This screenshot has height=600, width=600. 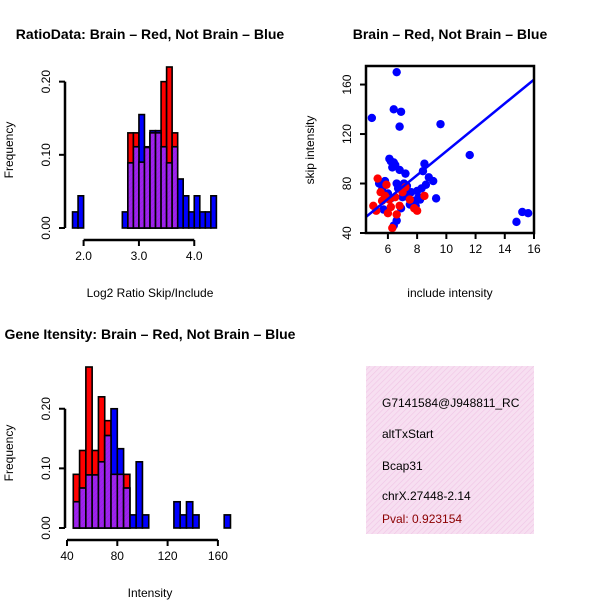 What do you see at coordinates (194, 256) in the screenshot?
I see `x-tick-label: 4.0` at bounding box center [194, 256].